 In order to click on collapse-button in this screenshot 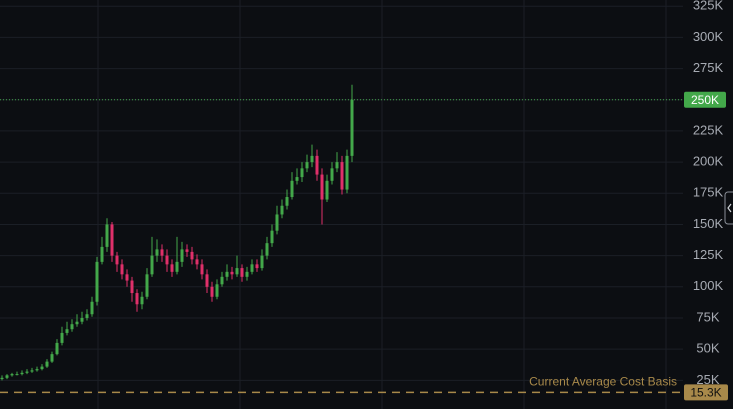, I will do `click(728, 208)`.